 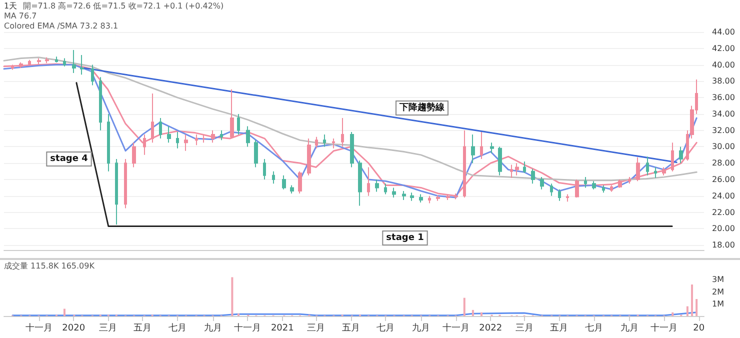 What do you see at coordinates (50, 266) in the screenshot?
I see `text: 成交量 115.8K 165.09K` at bounding box center [50, 266].